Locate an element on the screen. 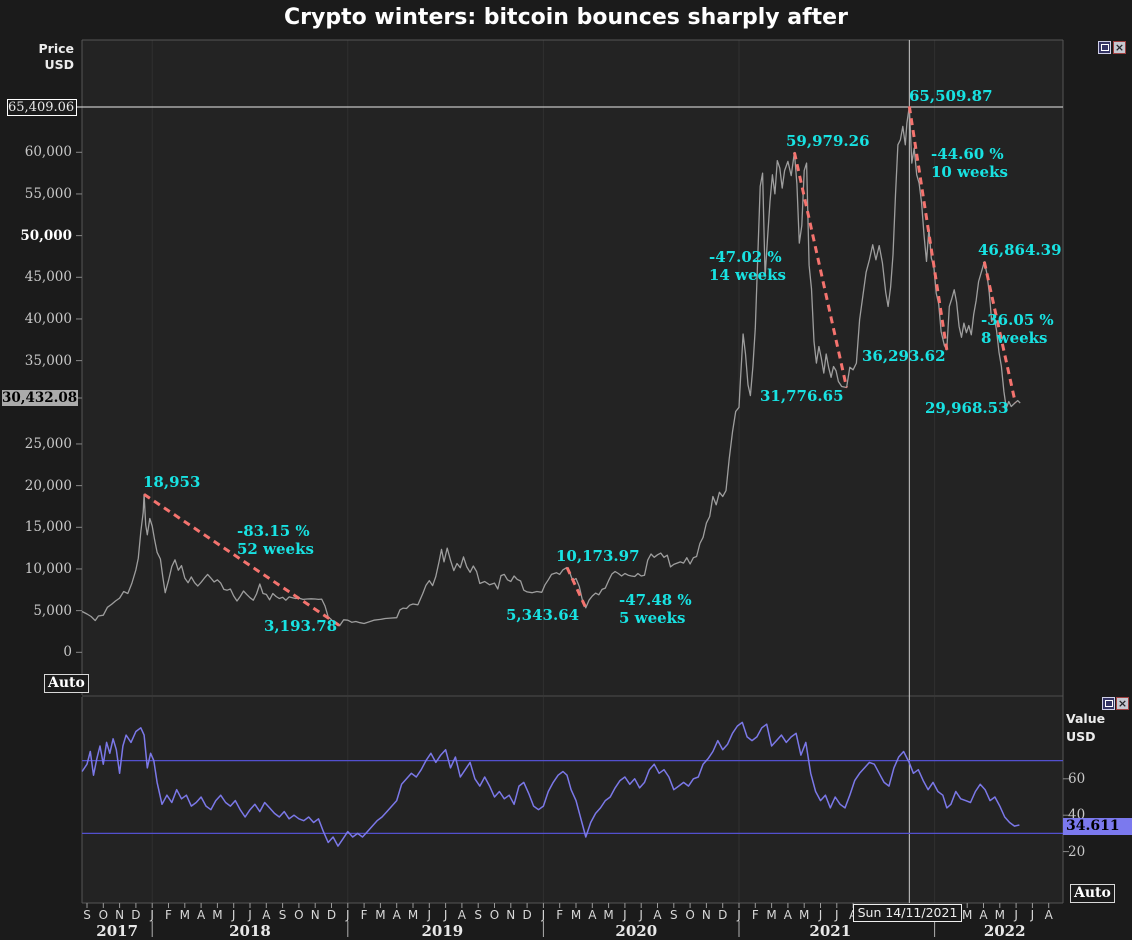 This screenshot has width=1132, height=940. price-y-tick-label: 25,000 is located at coordinates (48, 443).